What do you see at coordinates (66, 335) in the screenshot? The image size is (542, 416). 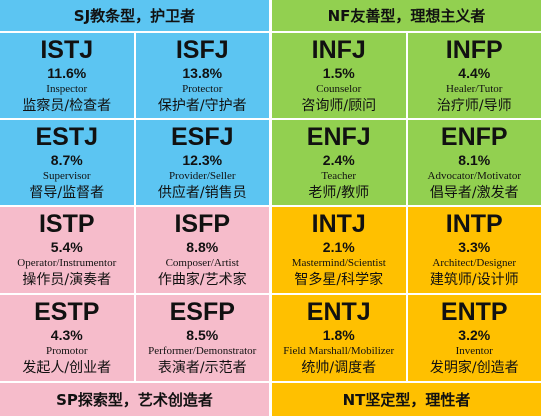 I see `type-percent: 4.3%` at bounding box center [66, 335].